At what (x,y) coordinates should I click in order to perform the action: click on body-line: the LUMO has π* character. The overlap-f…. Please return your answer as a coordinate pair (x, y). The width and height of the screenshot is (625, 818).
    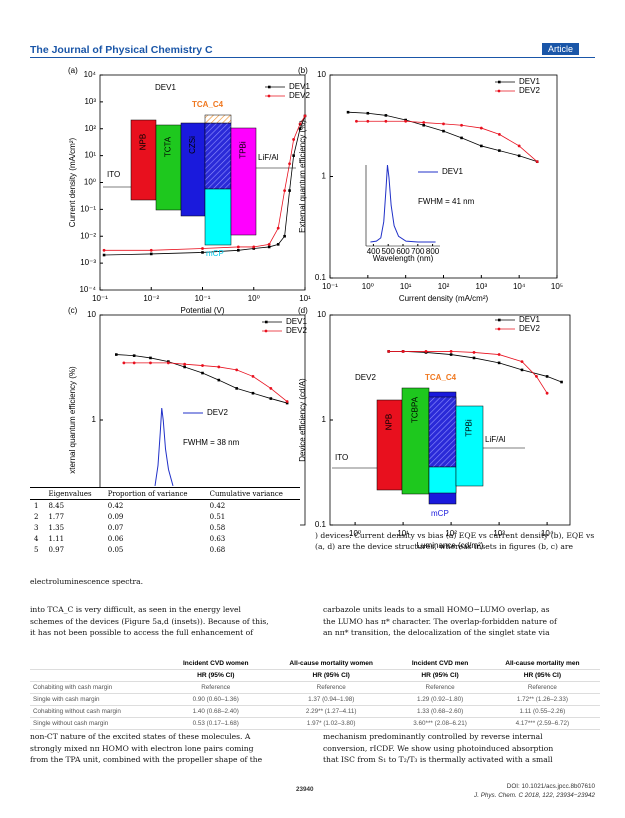
    Looking at the image, I should click on (440, 621).